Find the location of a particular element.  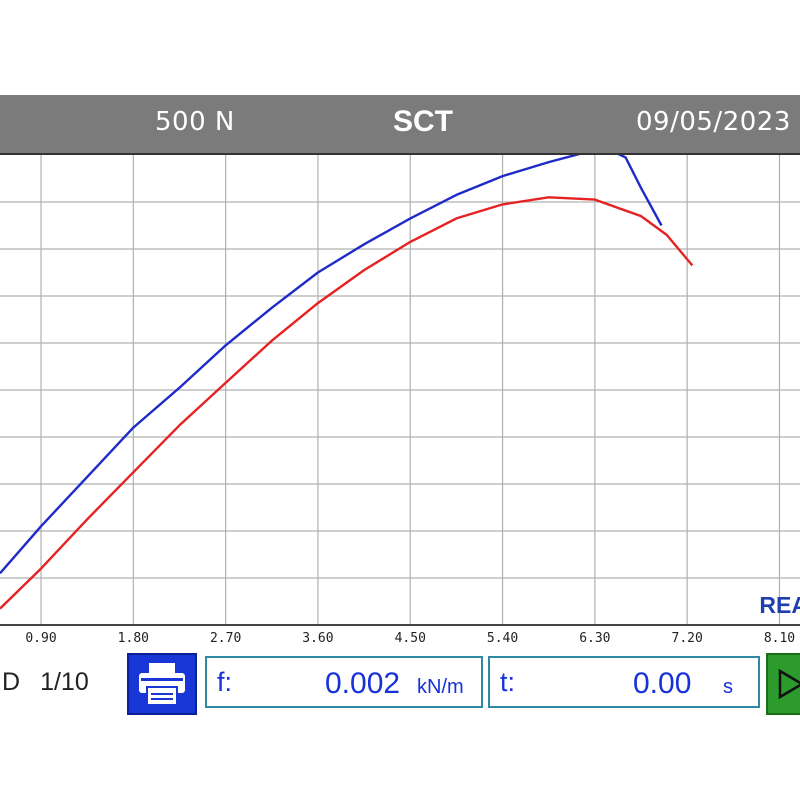

x-tick-label: 8.10 is located at coordinates (779, 638).